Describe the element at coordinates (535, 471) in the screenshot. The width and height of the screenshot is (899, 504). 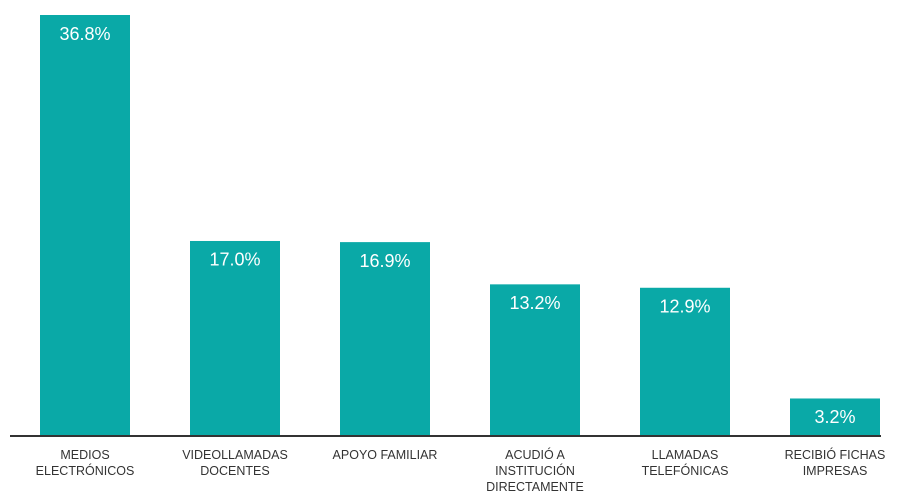
I see `x-tick-label: ACUDIÓ A INSTITUCIÓN DIRECTAMENTE` at that location.